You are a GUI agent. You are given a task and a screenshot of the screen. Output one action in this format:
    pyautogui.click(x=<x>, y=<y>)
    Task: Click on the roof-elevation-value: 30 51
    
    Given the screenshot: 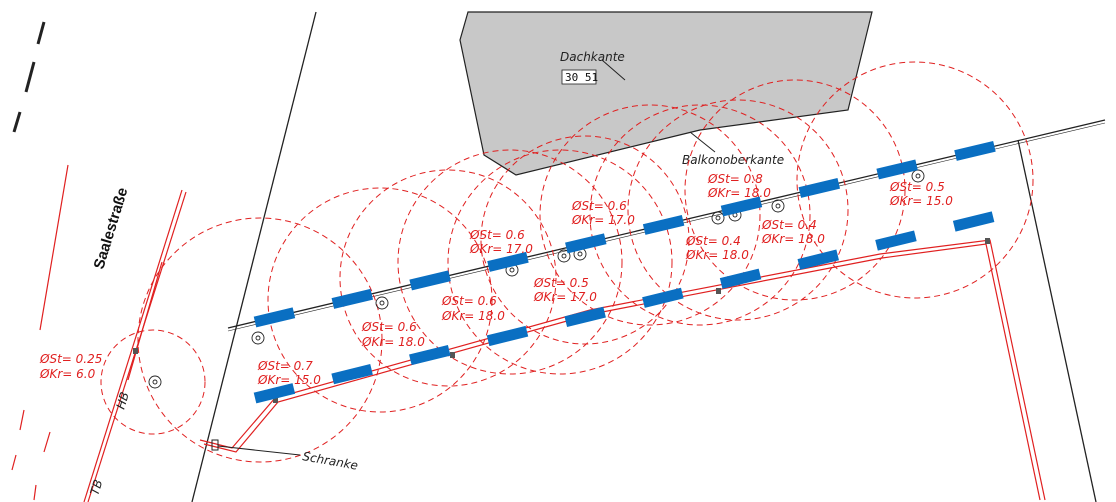 What is the action you would take?
    pyautogui.click(x=581, y=77)
    